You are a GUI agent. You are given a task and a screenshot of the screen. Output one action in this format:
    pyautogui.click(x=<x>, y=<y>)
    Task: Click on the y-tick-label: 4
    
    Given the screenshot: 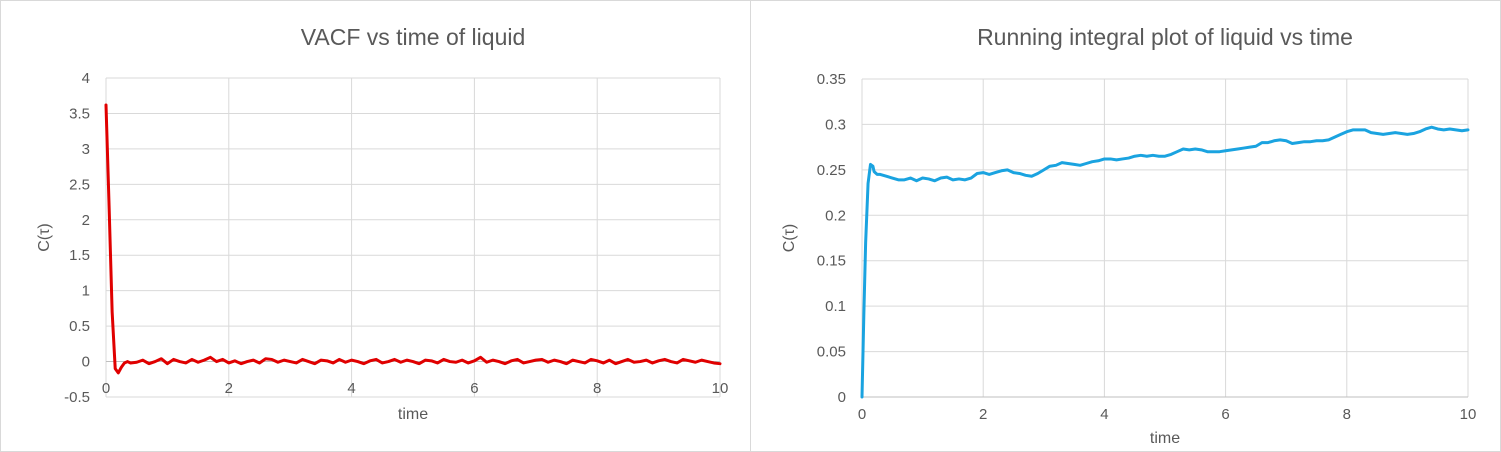 What is the action you would take?
    pyautogui.click(x=86, y=78)
    